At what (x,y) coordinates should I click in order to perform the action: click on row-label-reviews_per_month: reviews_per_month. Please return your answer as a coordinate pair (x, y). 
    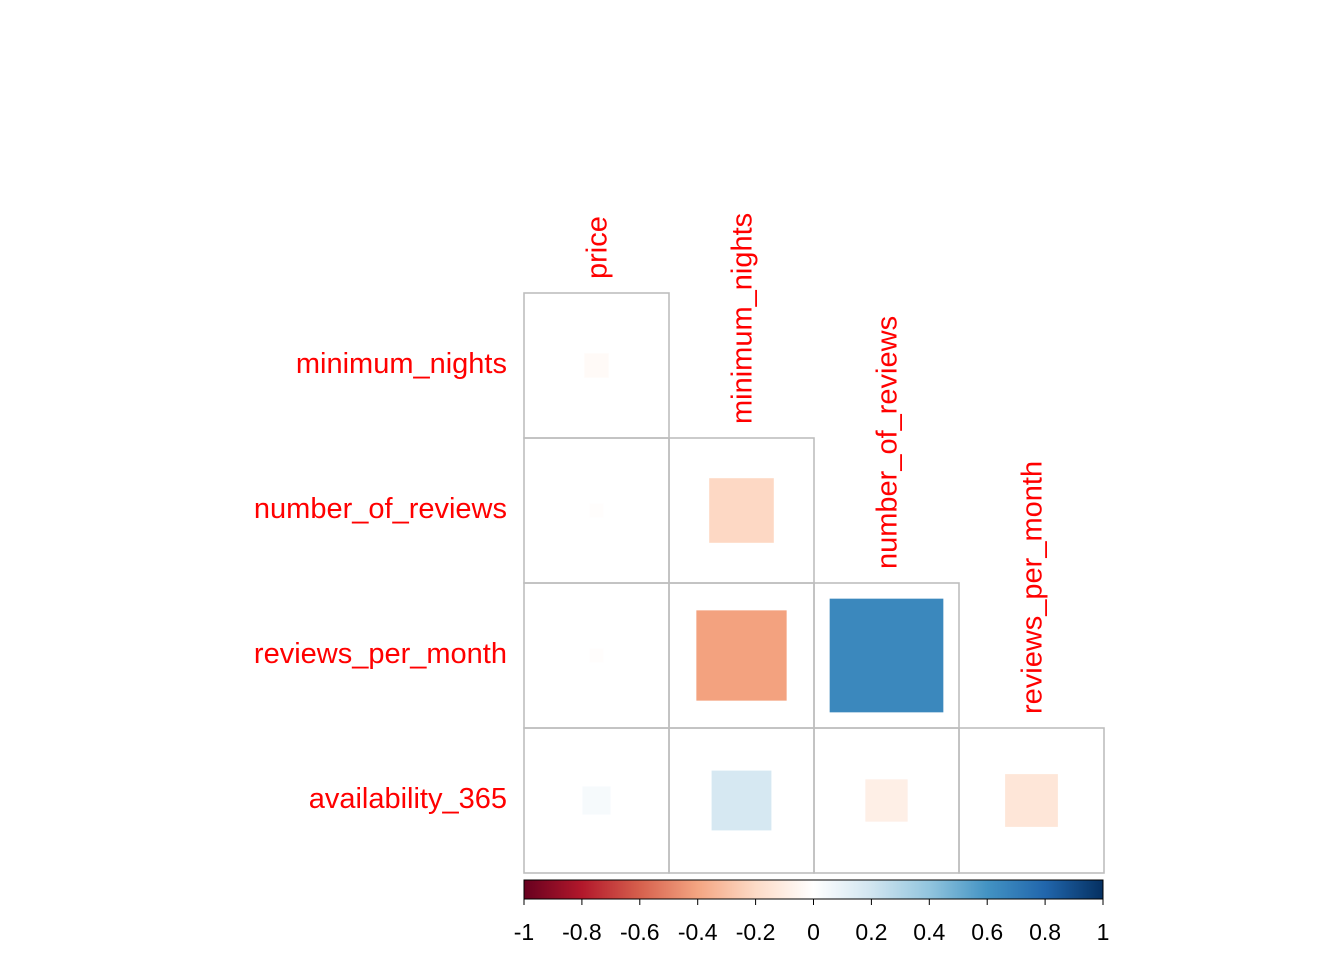
    Looking at the image, I should click on (380, 654).